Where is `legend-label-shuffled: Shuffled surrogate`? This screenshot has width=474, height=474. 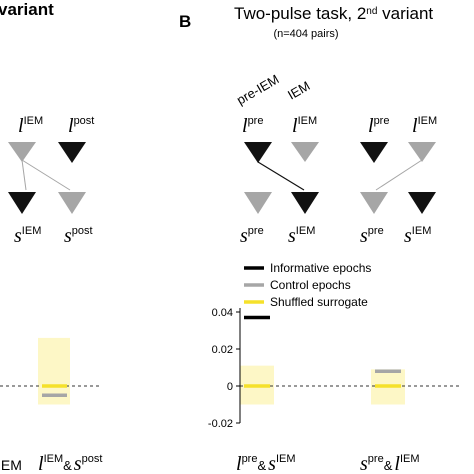 legend-label-shuffled: Shuffled surrogate is located at coordinates (319, 302).